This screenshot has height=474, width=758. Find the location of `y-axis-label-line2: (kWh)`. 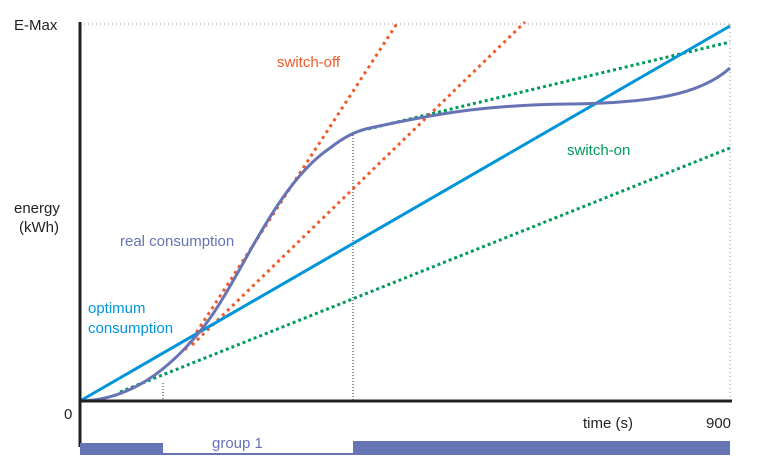

y-axis-label-line2: (kWh) is located at coordinates (39, 227).